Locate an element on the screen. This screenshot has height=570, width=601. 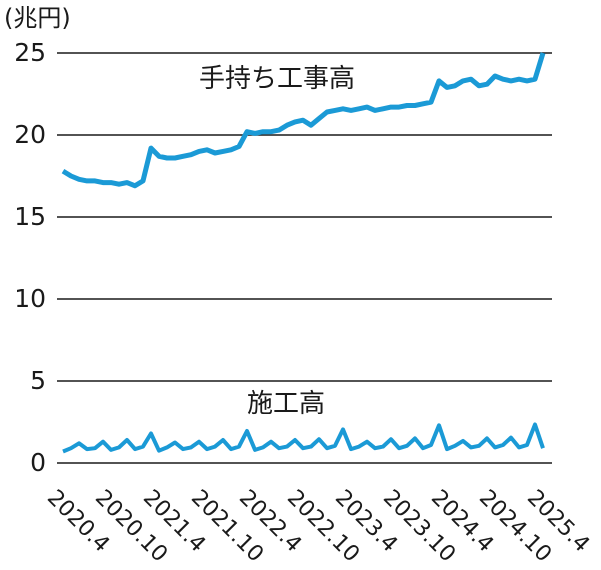
y-tick-label-20: 20 is located at coordinates (30, 134).